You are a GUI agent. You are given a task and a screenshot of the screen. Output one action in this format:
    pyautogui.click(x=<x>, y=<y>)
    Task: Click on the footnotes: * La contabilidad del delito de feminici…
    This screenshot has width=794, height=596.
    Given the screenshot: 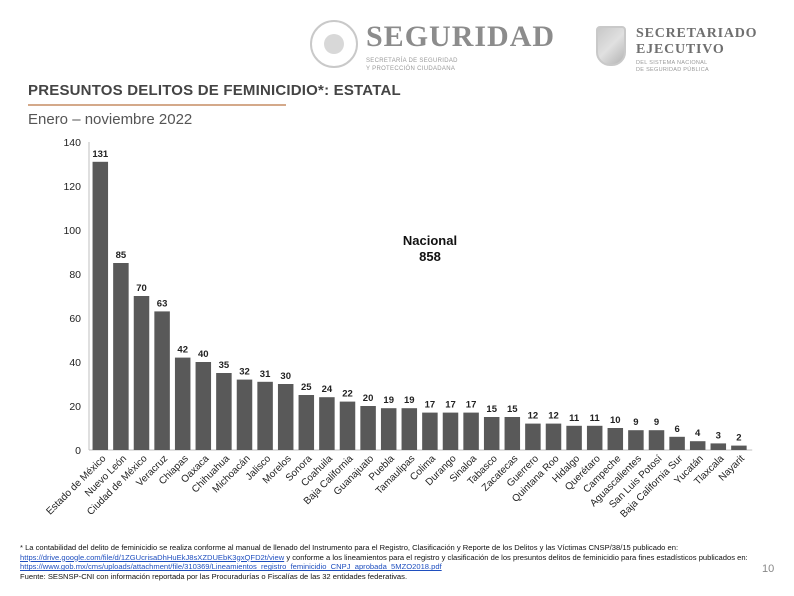 What is the action you would take?
    pyautogui.click(x=390, y=562)
    